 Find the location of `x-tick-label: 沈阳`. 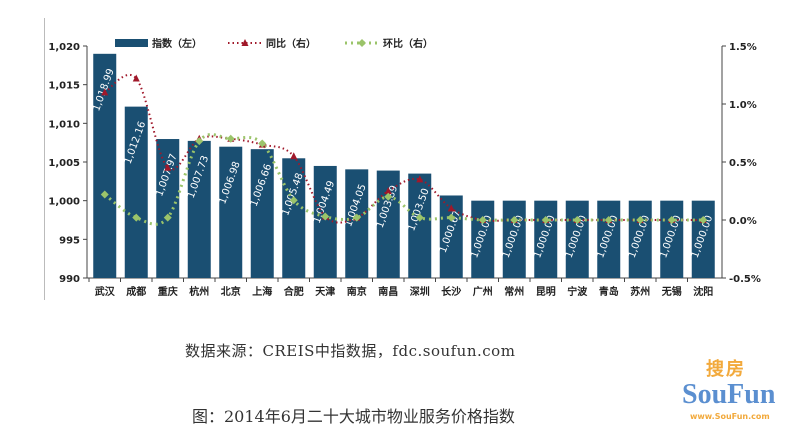

x-tick-label: 沈阳 is located at coordinates (703, 291).